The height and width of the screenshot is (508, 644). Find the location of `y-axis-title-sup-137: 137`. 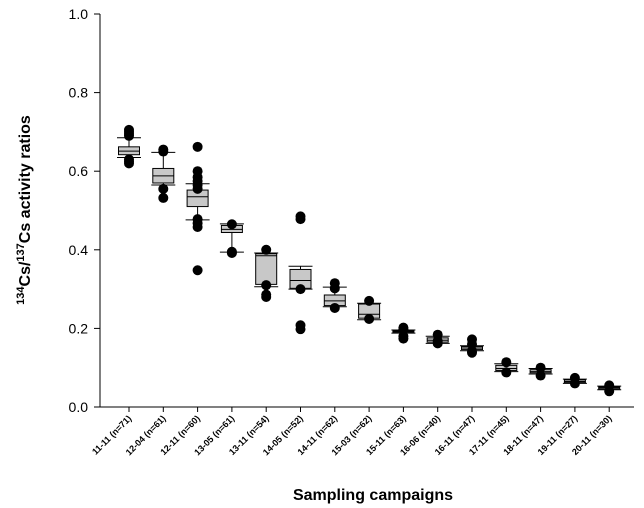

y-axis-title-sup-137: 137 is located at coordinates (21, 252).